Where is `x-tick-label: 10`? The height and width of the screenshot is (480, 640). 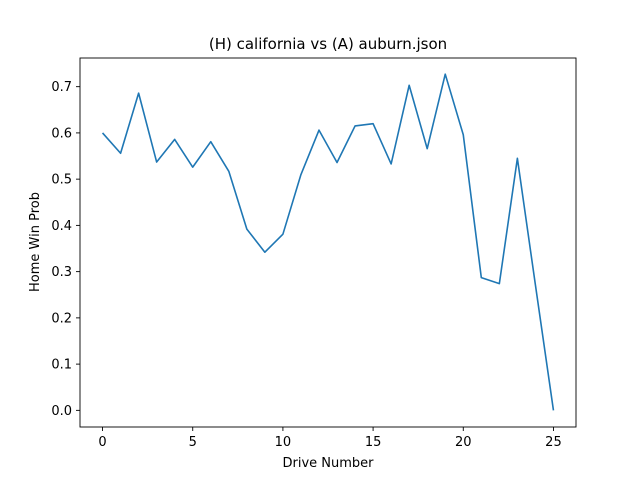 x-tick-label: 10 is located at coordinates (283, 442).